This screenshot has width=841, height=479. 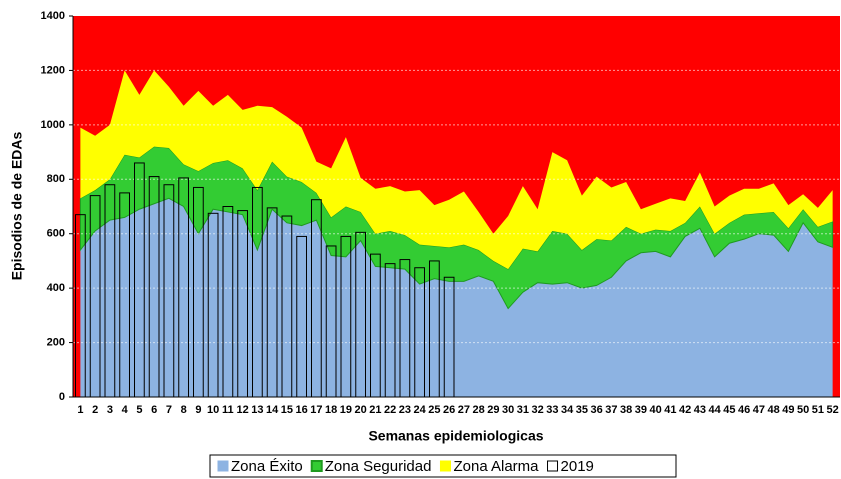 I want to click on legend-box, so click(x=443, y=466).